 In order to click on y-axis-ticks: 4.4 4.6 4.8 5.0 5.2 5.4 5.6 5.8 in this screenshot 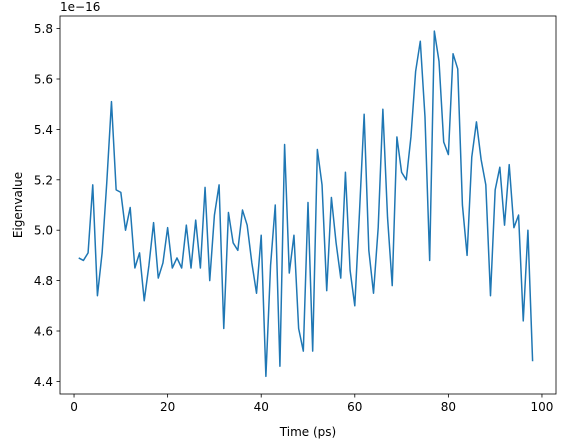, I will do `click(47, 205)`.